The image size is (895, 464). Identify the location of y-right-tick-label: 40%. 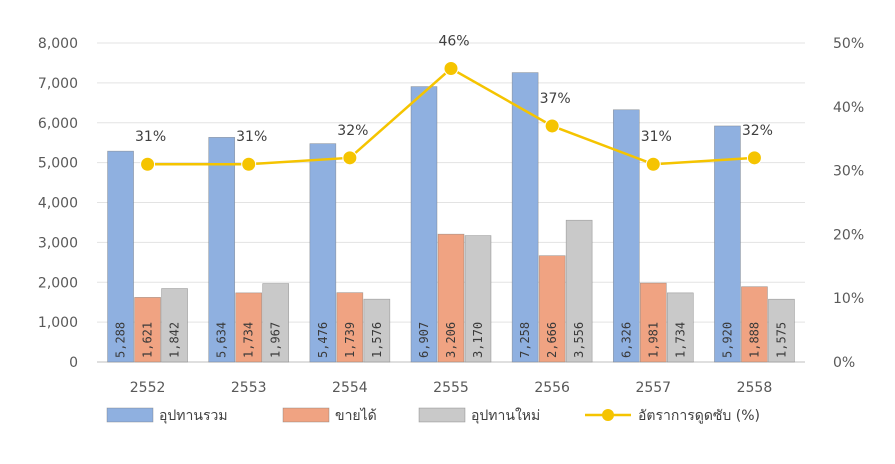
(848, 108).